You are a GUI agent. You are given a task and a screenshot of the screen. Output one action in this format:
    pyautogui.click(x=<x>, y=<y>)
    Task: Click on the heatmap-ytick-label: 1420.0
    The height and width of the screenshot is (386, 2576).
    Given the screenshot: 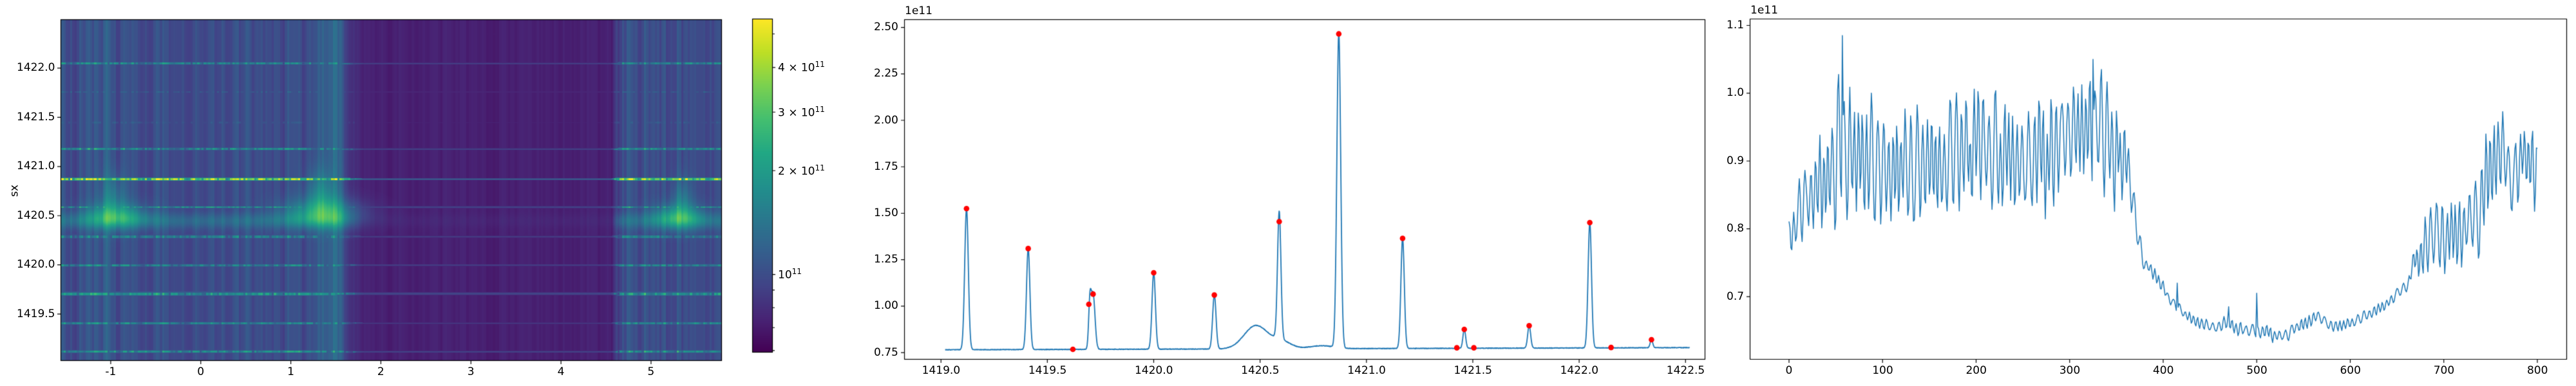 What is the action you would take?
    pyautogui.click(x=36, y=264)
    